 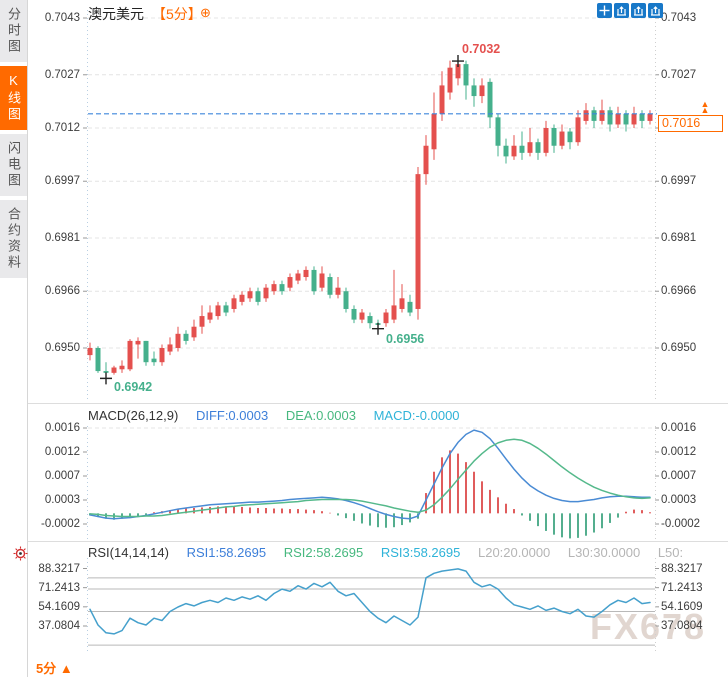 I want to click on macd-diff-value: DIFF:0.0003, so click(x=232, y=415).